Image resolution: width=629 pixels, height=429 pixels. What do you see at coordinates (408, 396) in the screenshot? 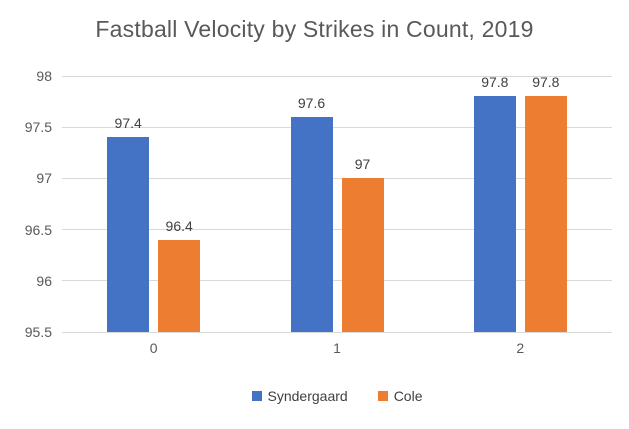
I see `legend-label: Cole` at bounding box center [408, 396].